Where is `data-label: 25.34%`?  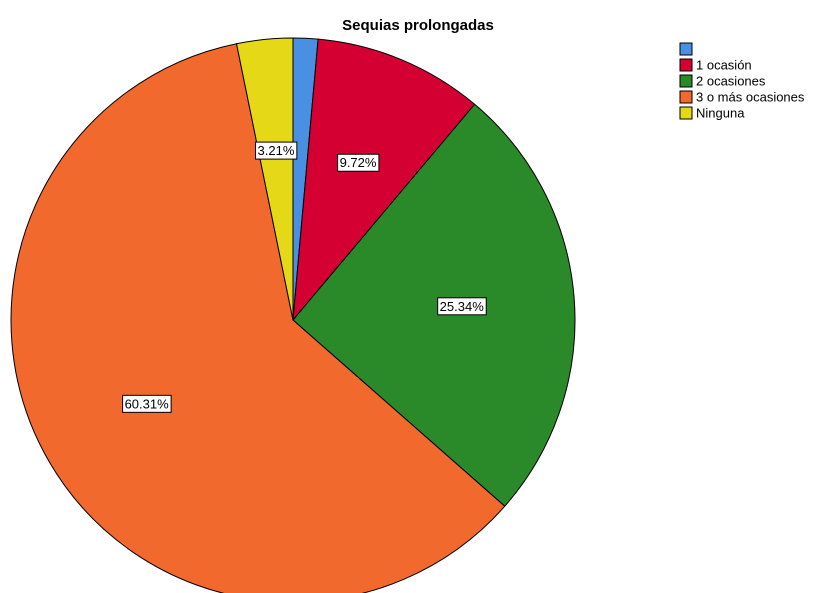 data-label: 25.34% is located at coordinates (462, 306).